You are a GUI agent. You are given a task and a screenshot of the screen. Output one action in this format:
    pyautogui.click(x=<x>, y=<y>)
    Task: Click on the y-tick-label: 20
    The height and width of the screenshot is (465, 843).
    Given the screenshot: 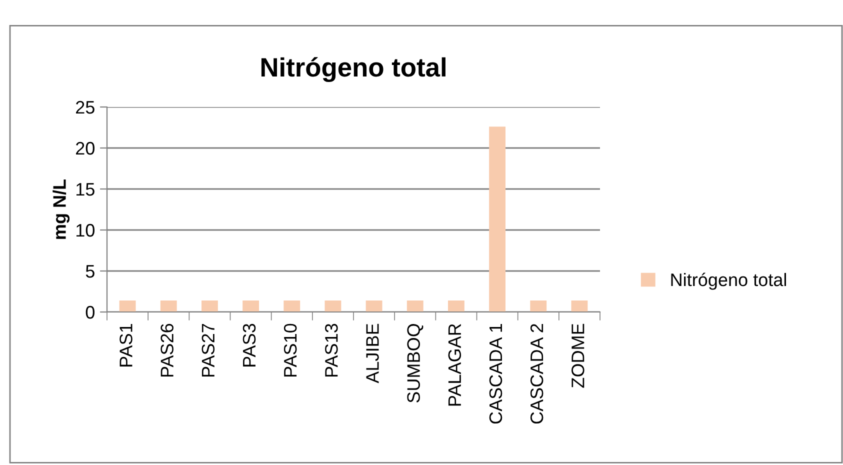 What is the action you would take?
    pyautogui.click(x=85, y=148)
    